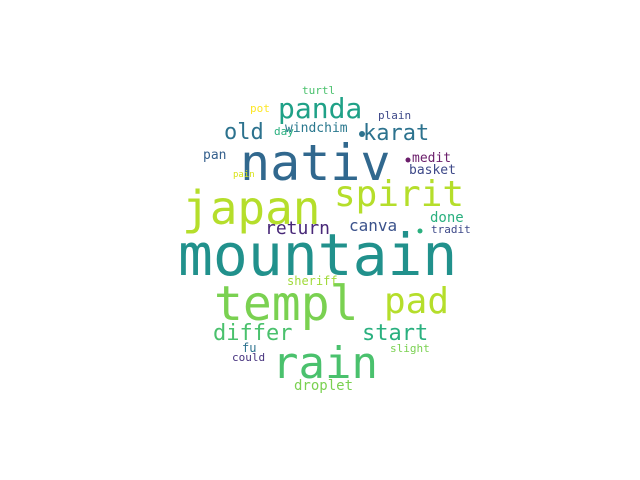 The width and height of the screenshot is (640, 480). Describe the element at coordinates (323, 386) in the screenshot. I see `word-droplet: droplet` at that location.